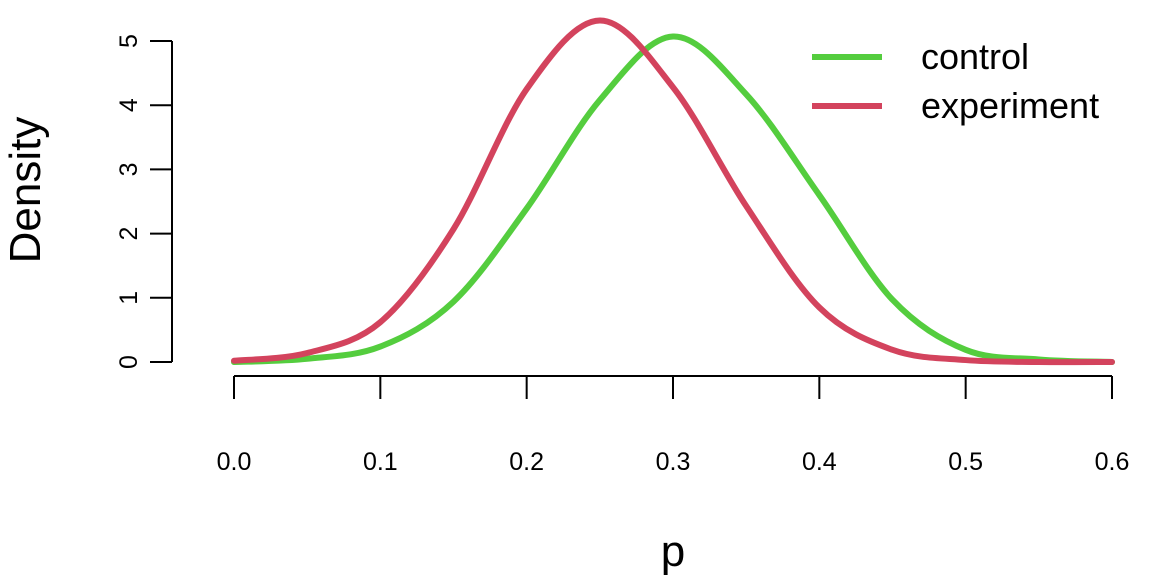  I want to click on x-axis-ticks: 0.0 0.1 0.2 0.3 0.4 0.5 0.6, so click(673, 426).